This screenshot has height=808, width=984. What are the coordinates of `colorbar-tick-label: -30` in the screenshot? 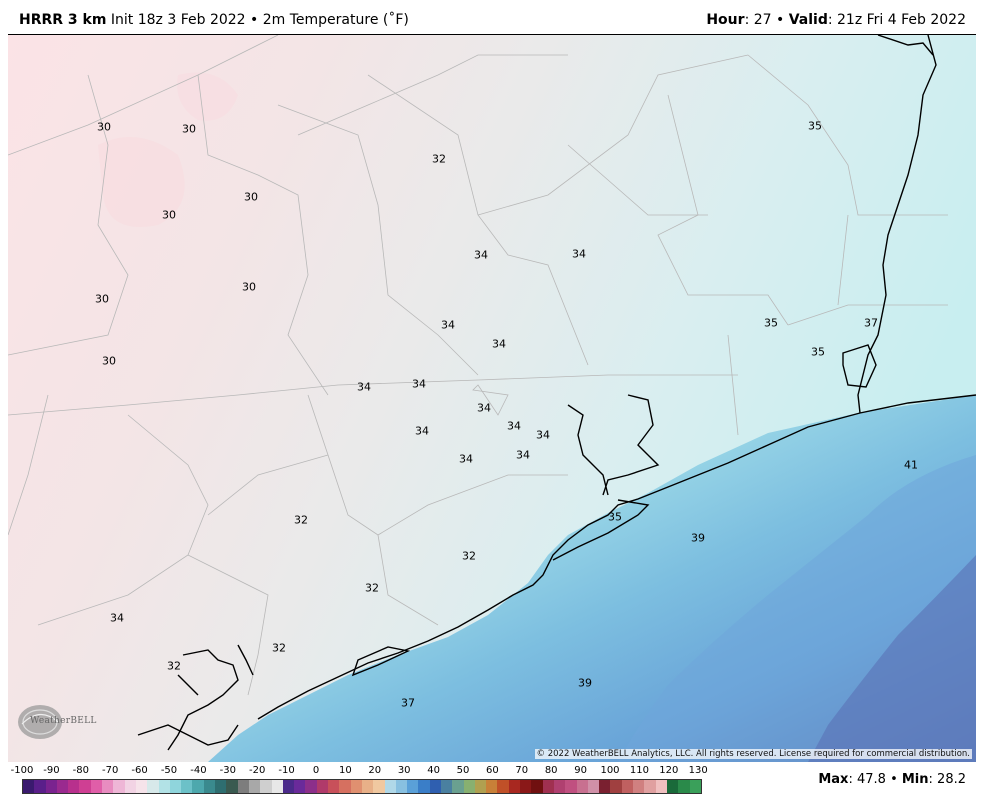 It's located at (227, 770).